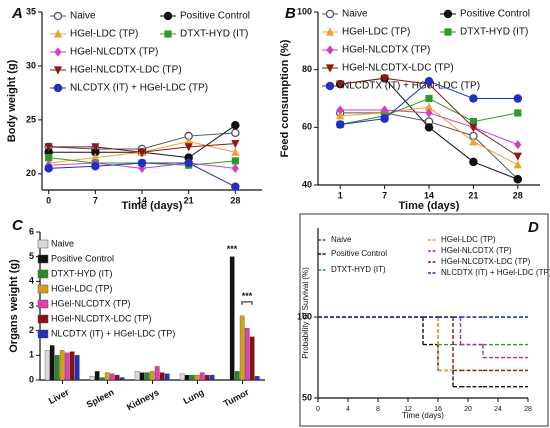 The width and height of the screenshot is (550, 428). What do you see at coordinates (31, 379) in the screenshot?
I see `y-tick-label: 0` at bounding box center [31, 379].